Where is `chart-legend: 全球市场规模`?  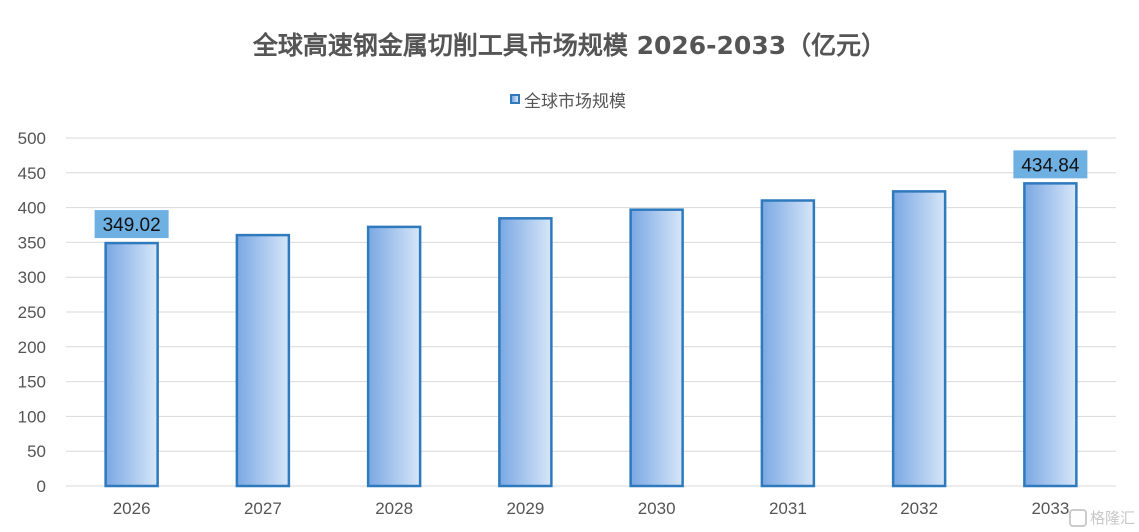
chart-legend: 全球市场规模 is located at coordinates (568, 100).